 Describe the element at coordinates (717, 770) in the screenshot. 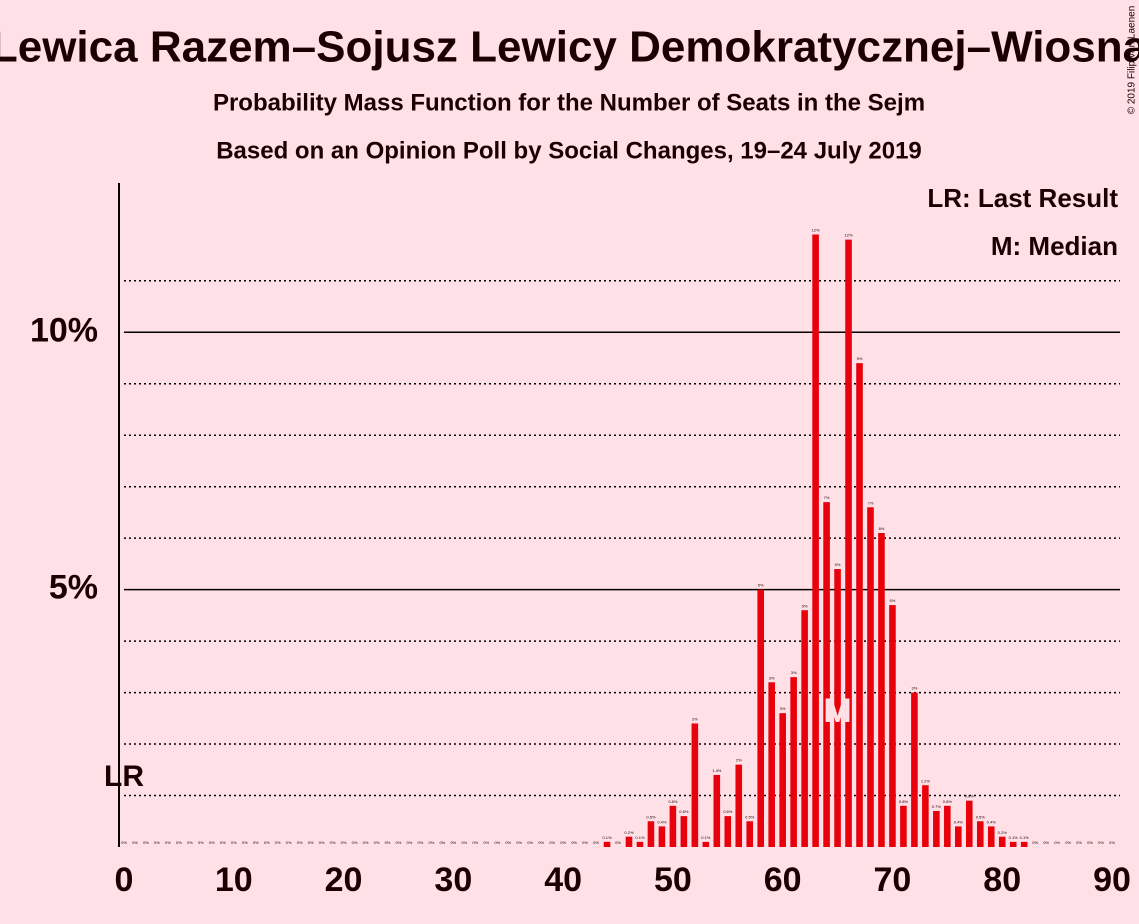

I see `value-label: 1.4%` at that location.